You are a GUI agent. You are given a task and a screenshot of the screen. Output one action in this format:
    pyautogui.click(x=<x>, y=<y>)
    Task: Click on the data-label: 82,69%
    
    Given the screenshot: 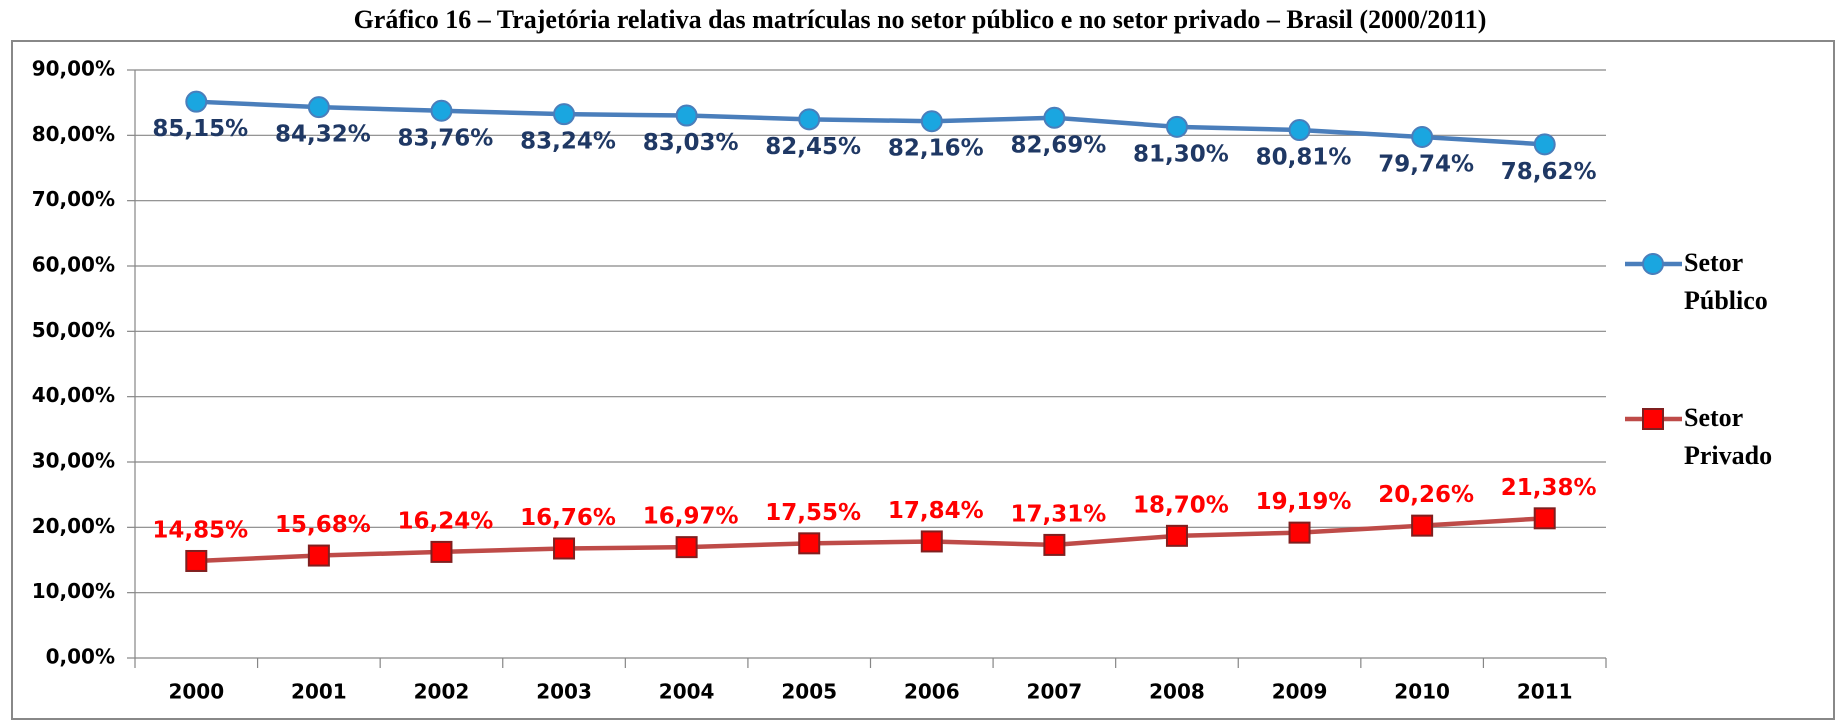 What is the action you would take?
    pyautogui.click(x=1058, y=145)
    